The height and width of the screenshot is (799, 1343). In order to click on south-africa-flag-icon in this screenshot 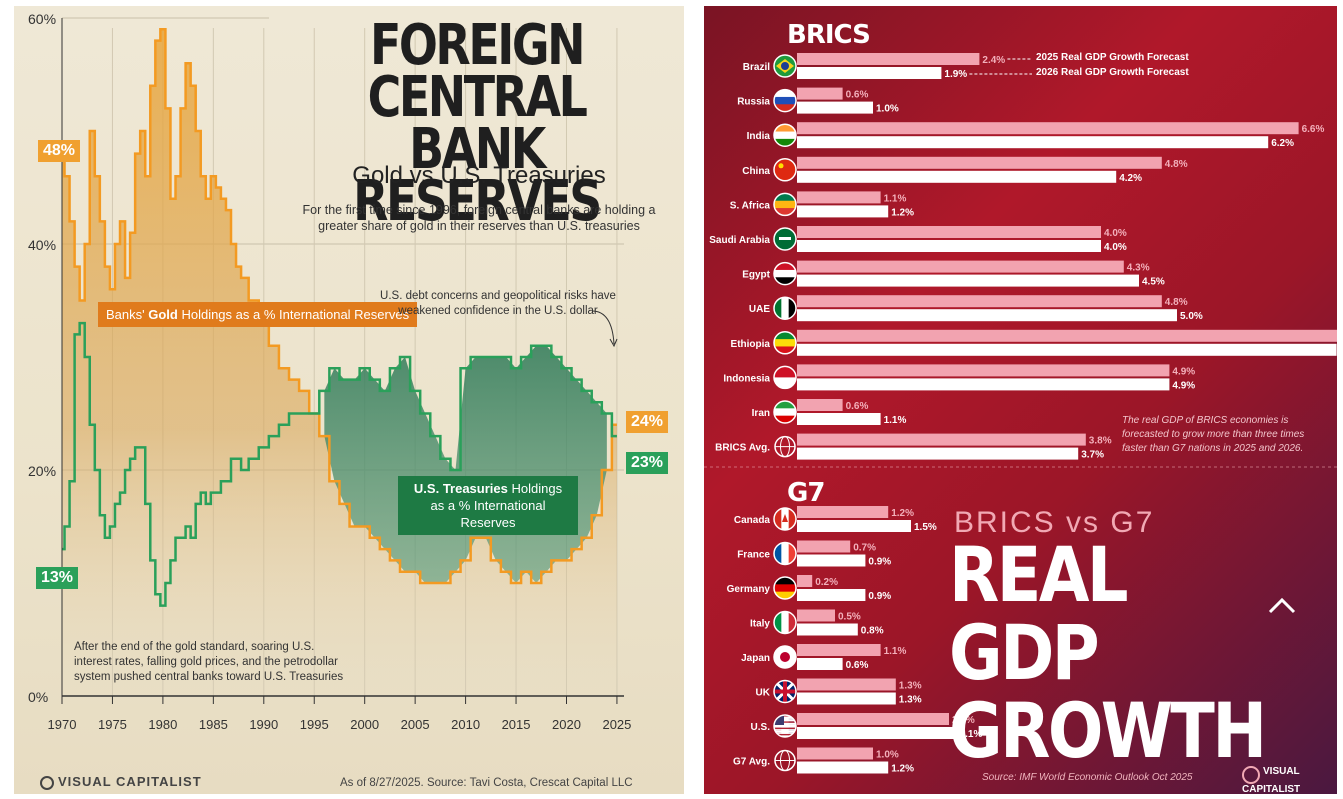, I will do `click(785, 204)`.